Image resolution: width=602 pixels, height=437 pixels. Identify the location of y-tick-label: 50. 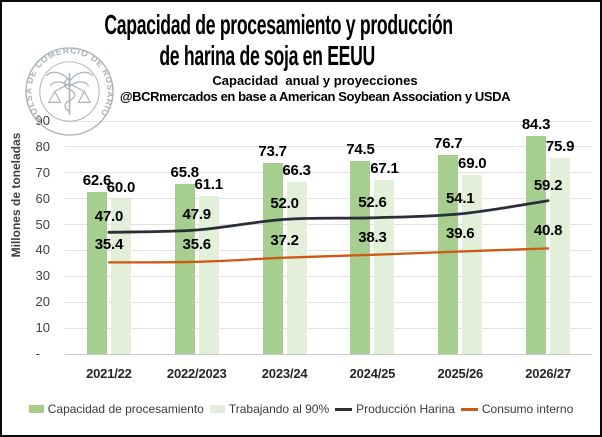
(42, 224).